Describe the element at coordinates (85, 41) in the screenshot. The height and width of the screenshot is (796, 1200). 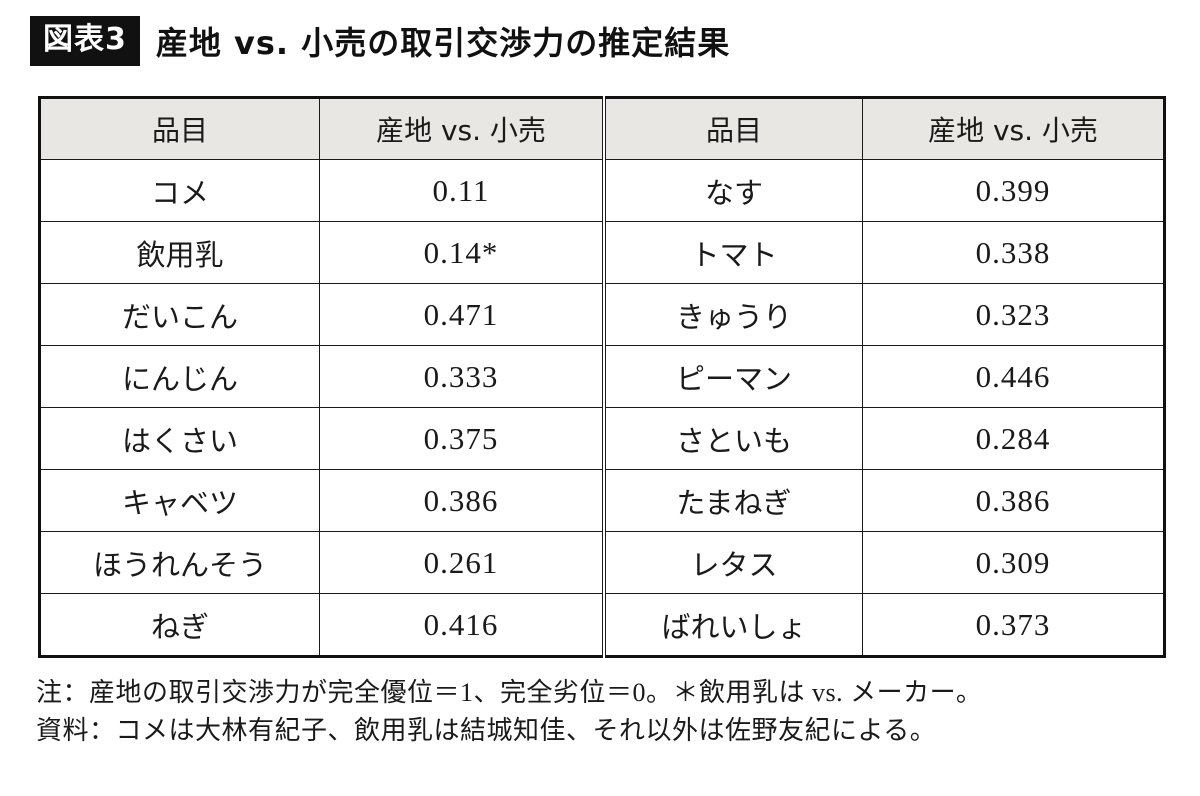
I see `figure-tag-badge: 図表3` at that location.